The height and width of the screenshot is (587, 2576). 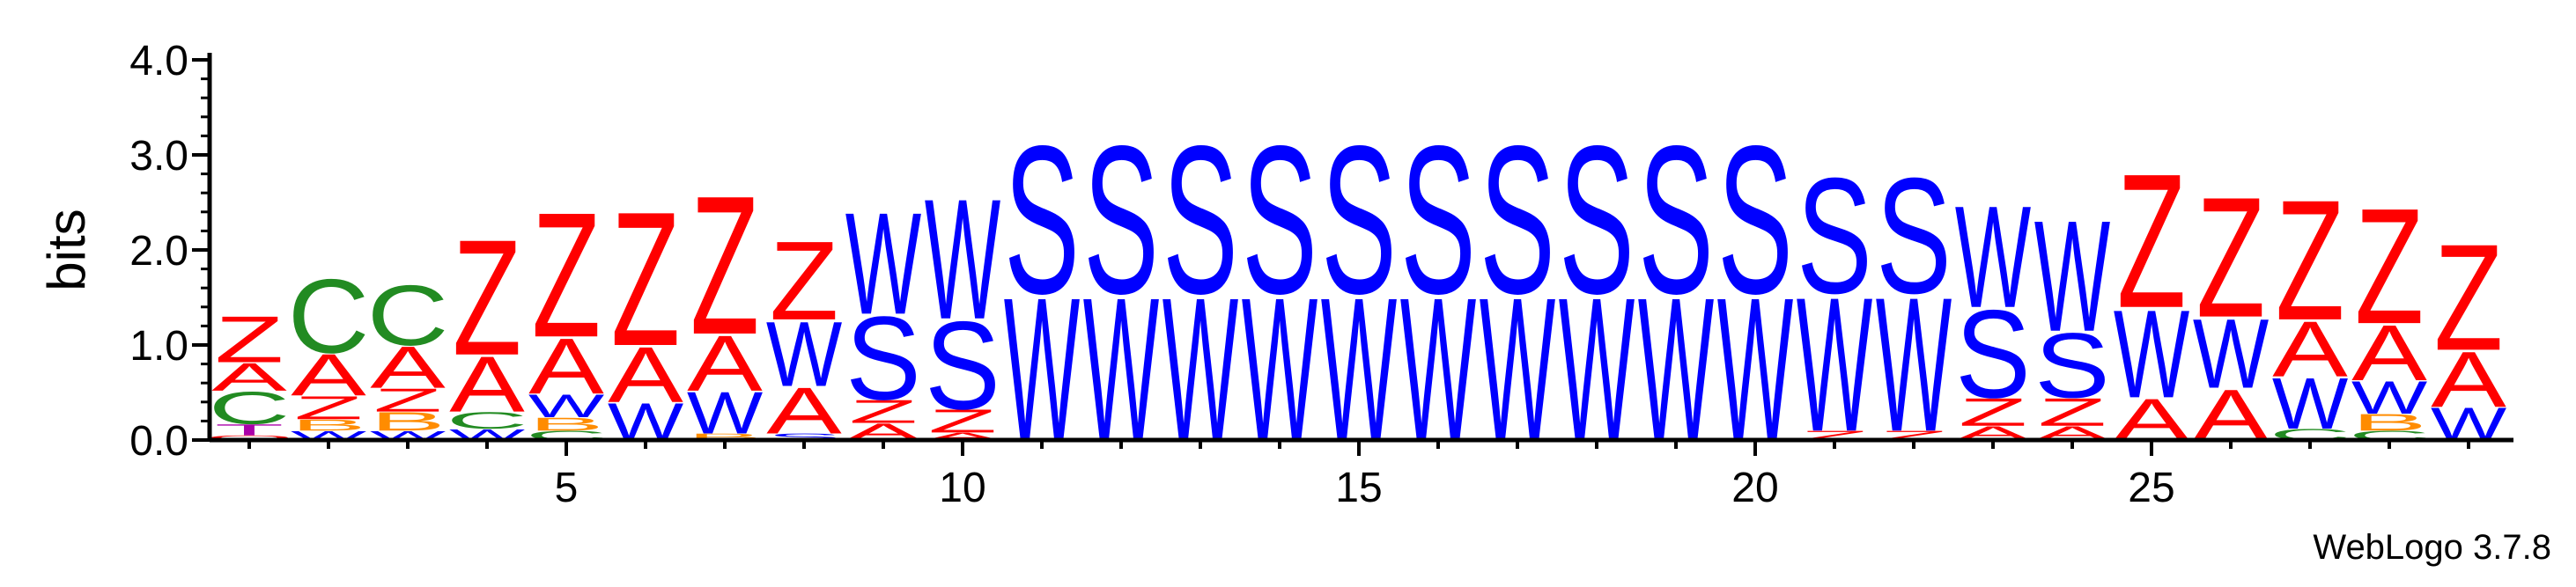 I want to click on y-tick-label-4: 4.0, so click(x=158, y=61).